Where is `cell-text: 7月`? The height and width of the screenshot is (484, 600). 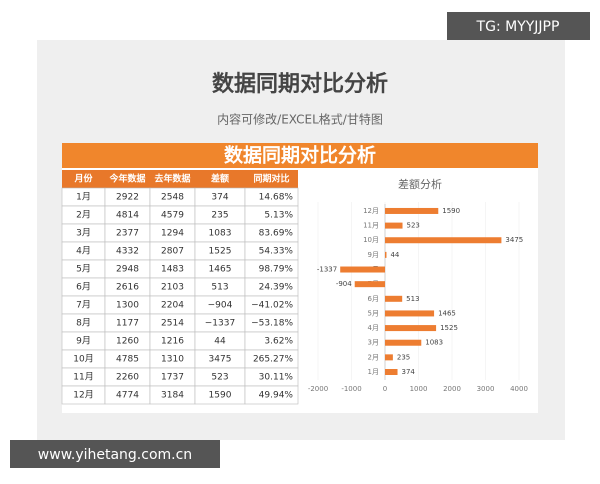 cell-text: 7月 is located at coordinates (83, 305).